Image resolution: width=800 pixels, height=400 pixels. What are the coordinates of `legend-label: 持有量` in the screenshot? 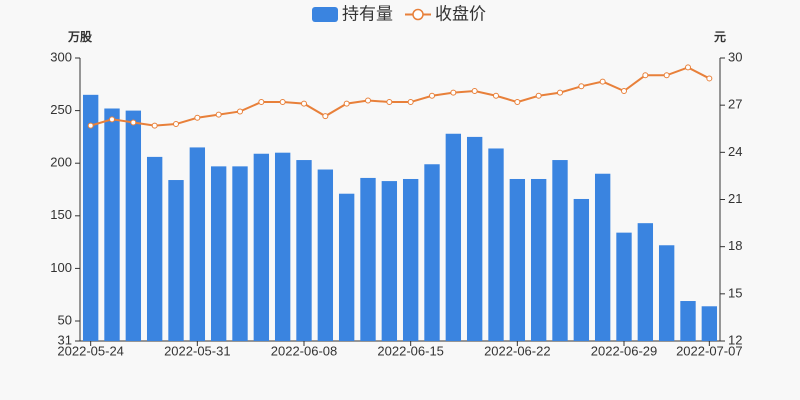 It's located at (367, 13).